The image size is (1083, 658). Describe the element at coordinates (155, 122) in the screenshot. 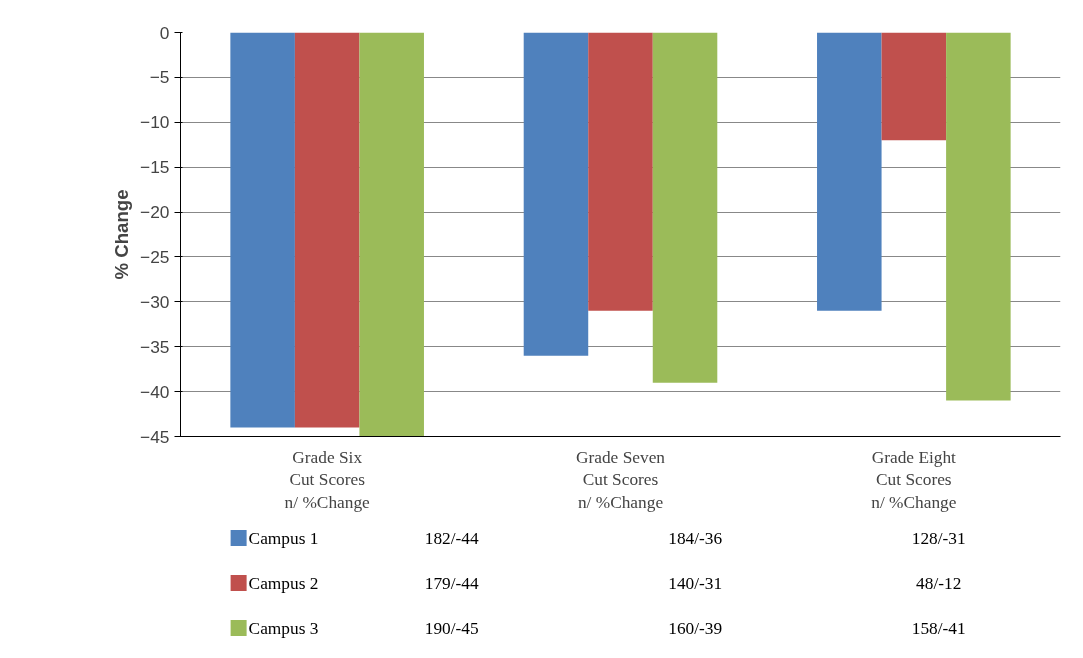

I see `y-tick-label: −10` at that location.